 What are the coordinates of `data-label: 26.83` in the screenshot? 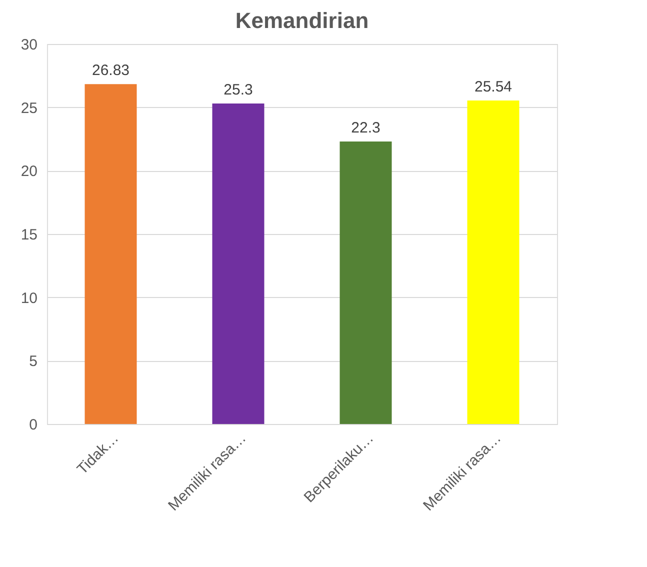 It's located at (111, 71).